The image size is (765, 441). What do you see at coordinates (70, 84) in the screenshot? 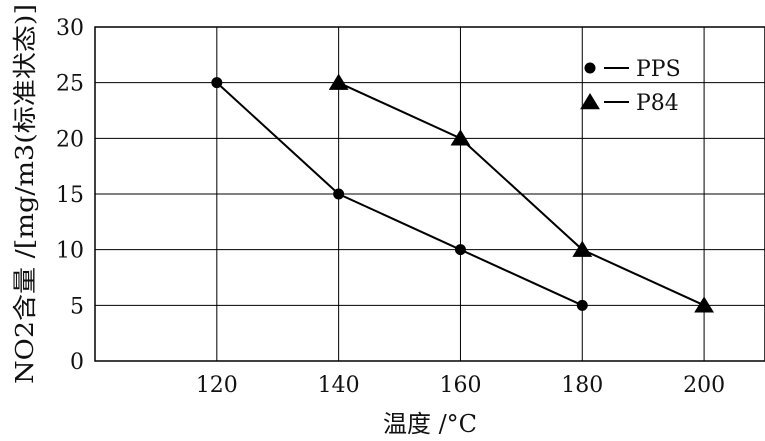
I see `y-tick-label: 25` at bounding box center [70, 84].